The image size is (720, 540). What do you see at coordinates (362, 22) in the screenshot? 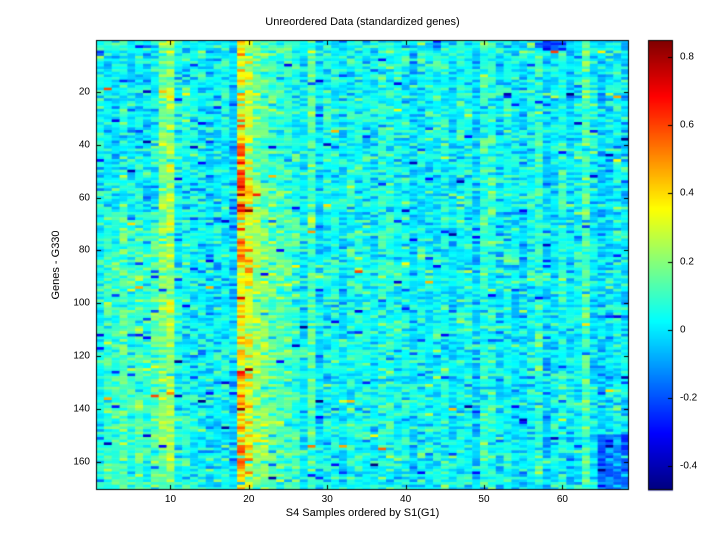
I see `chart-title: Unreordered Data (standardized genes)` at bounding box center [362, 22].